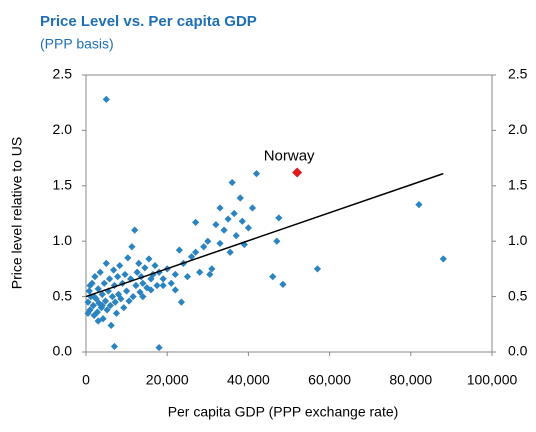  Describe the element at coordinates (518, 240) in the screenshot. I see `y2-tick-label: 1.0` at that location.